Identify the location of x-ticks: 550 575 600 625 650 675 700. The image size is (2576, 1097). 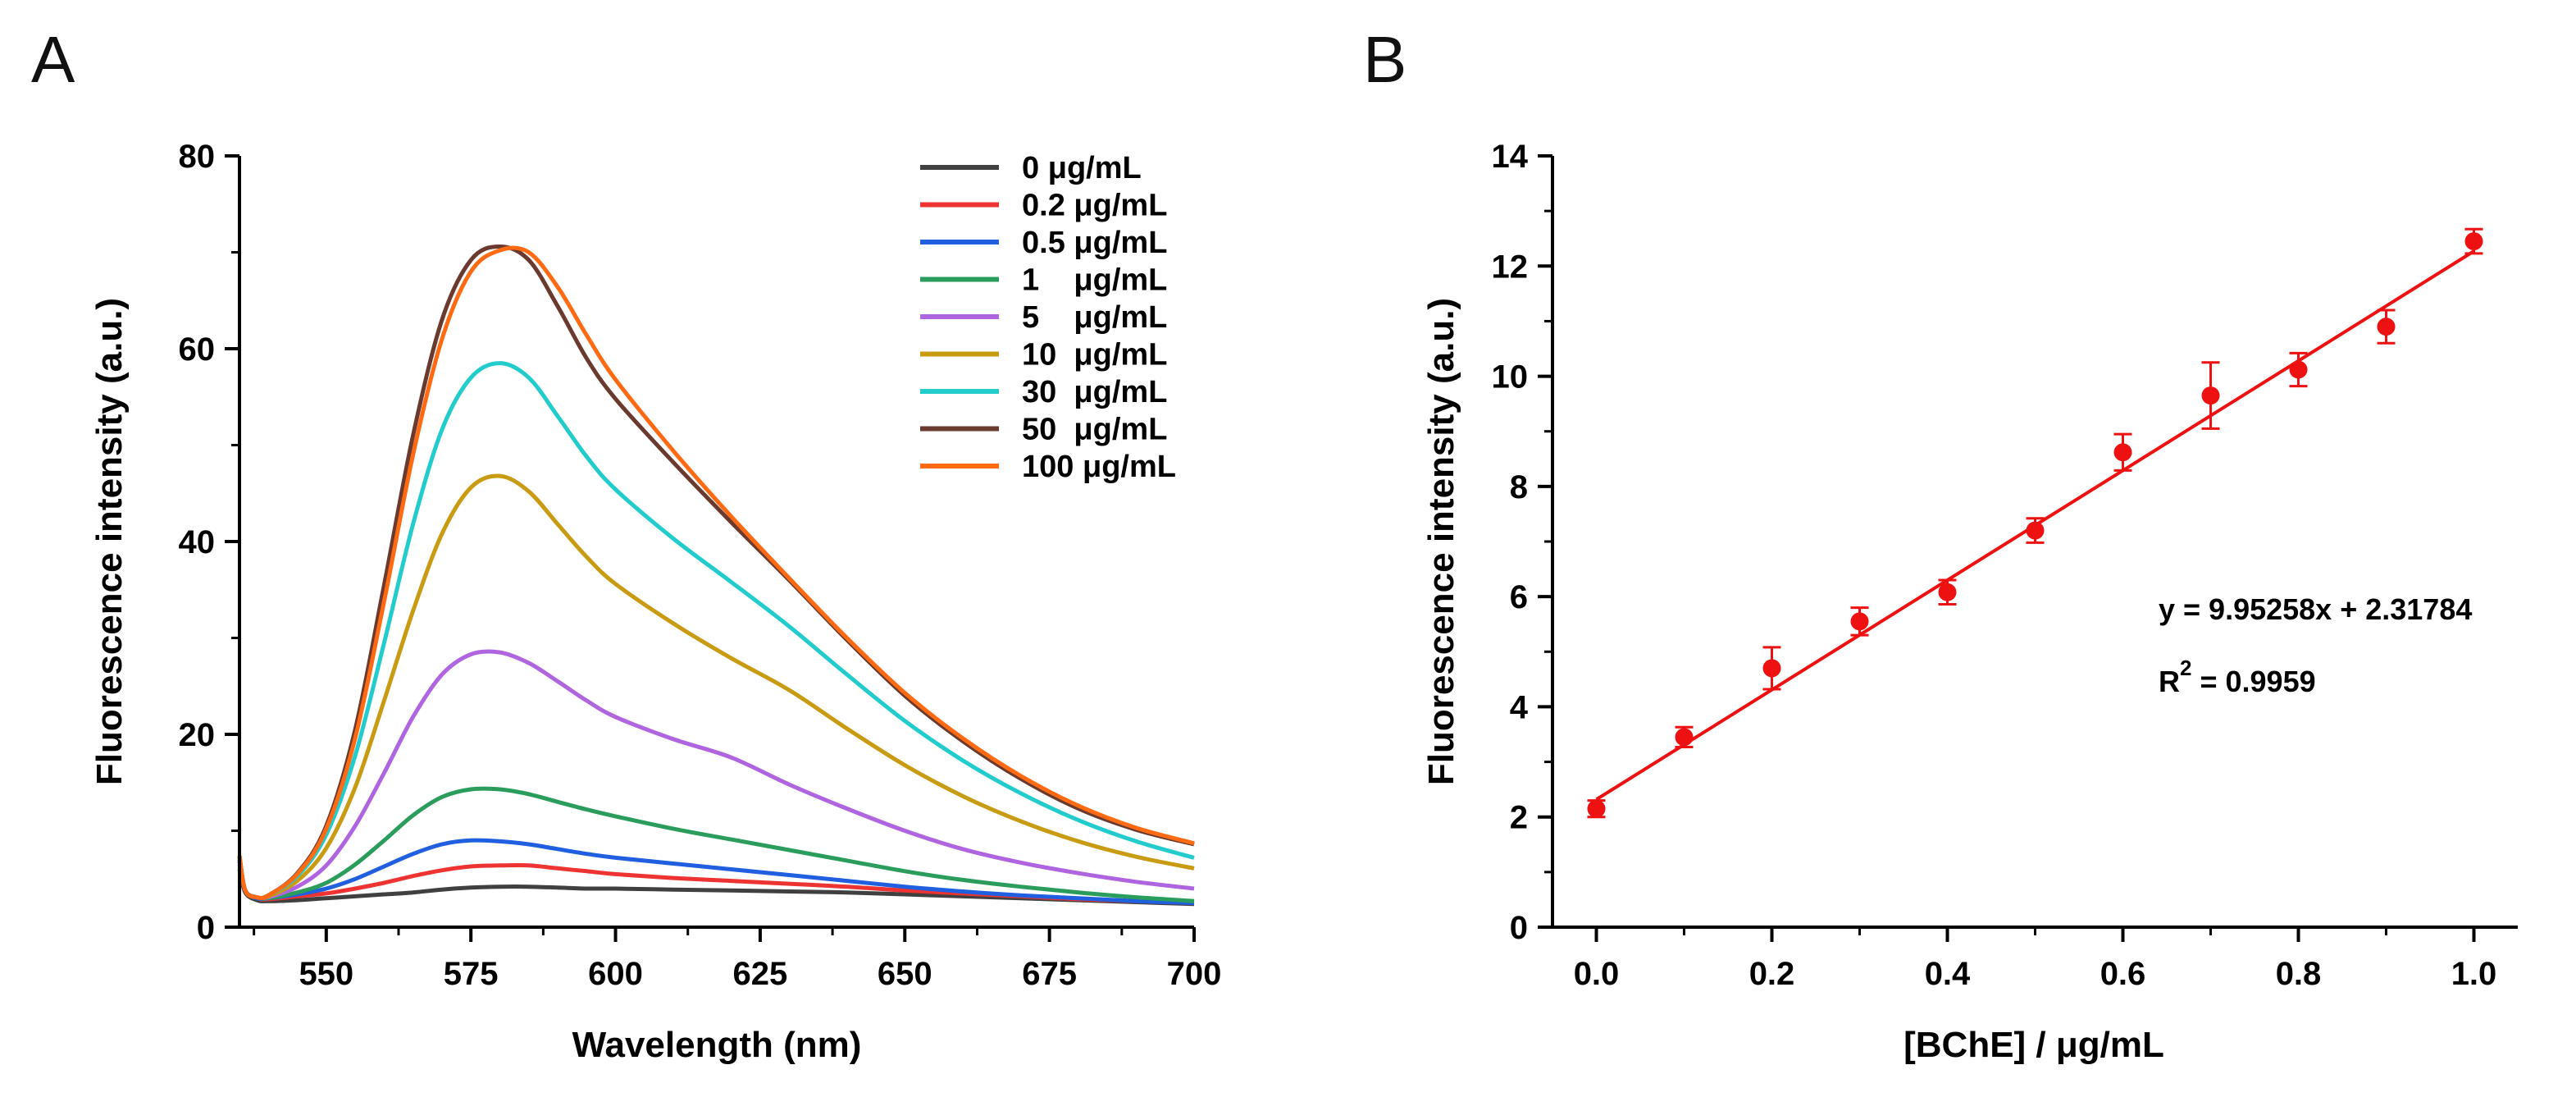
(737, 959).